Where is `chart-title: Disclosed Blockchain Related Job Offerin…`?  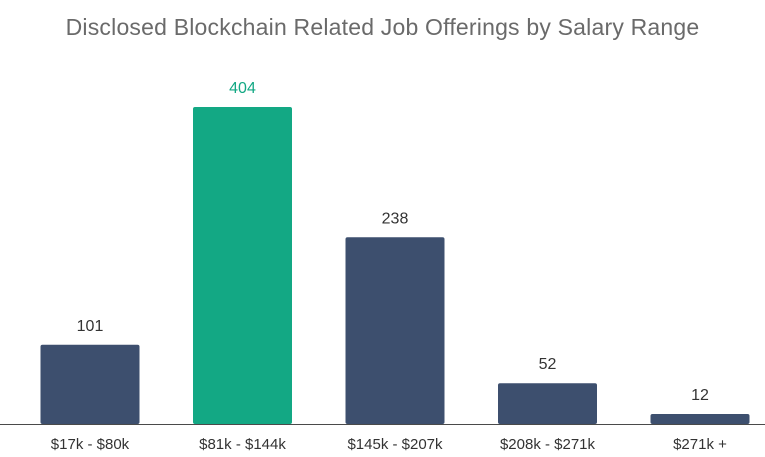
chart-title: Disclosed Blockchain Related Job Offerin… is located at coordinates (382, 27).